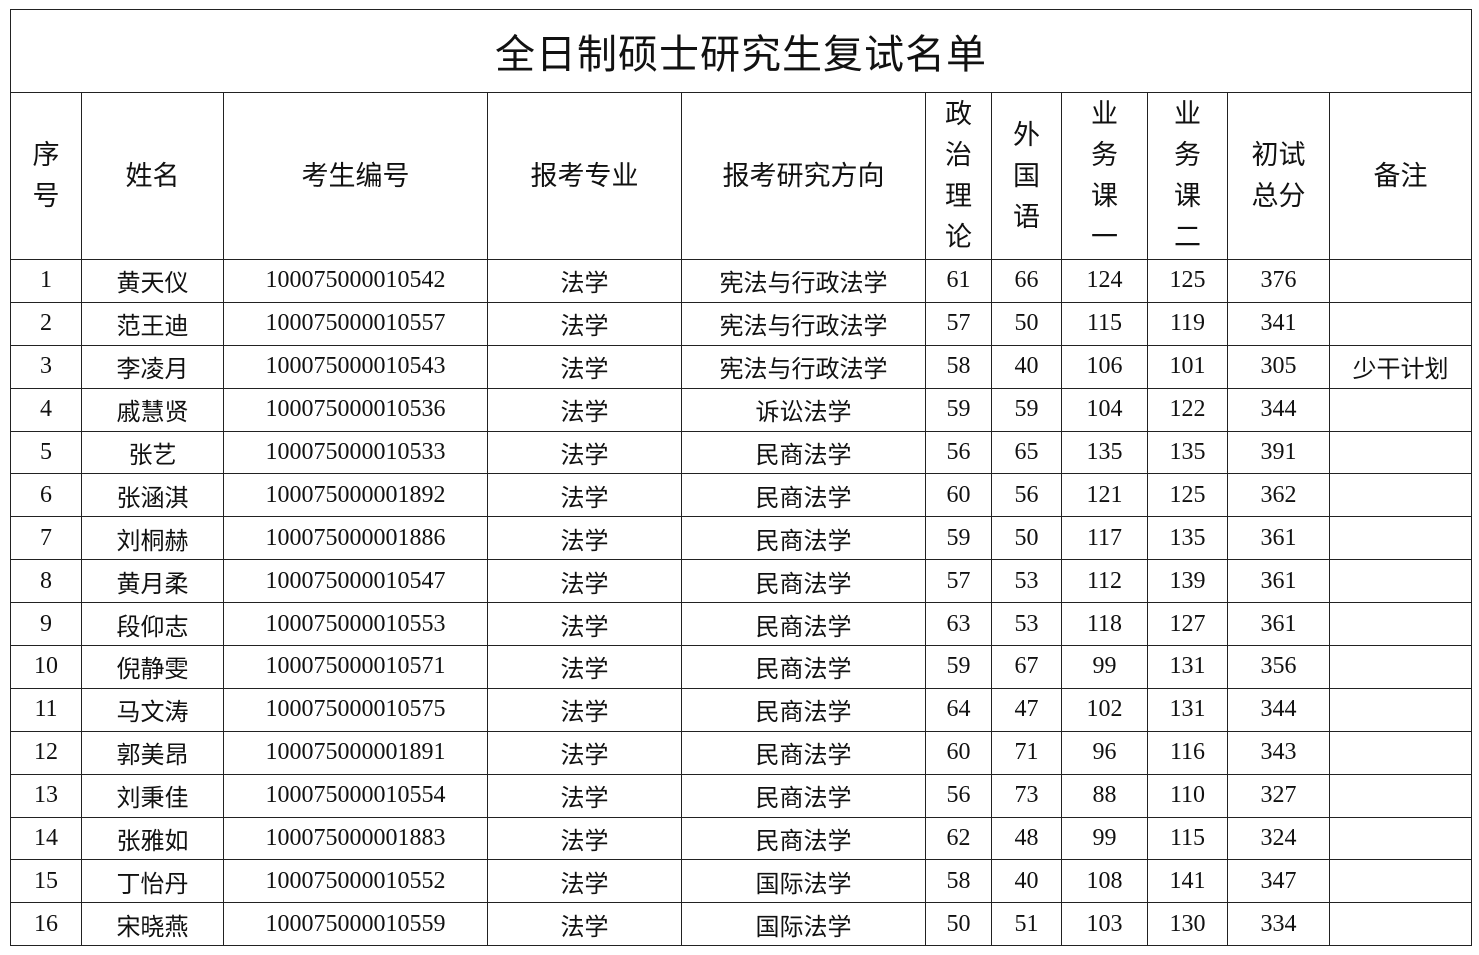  Describe the element at coordinates (46, 323) in the screenshot. I see `cell-col-index: 2` at that location.